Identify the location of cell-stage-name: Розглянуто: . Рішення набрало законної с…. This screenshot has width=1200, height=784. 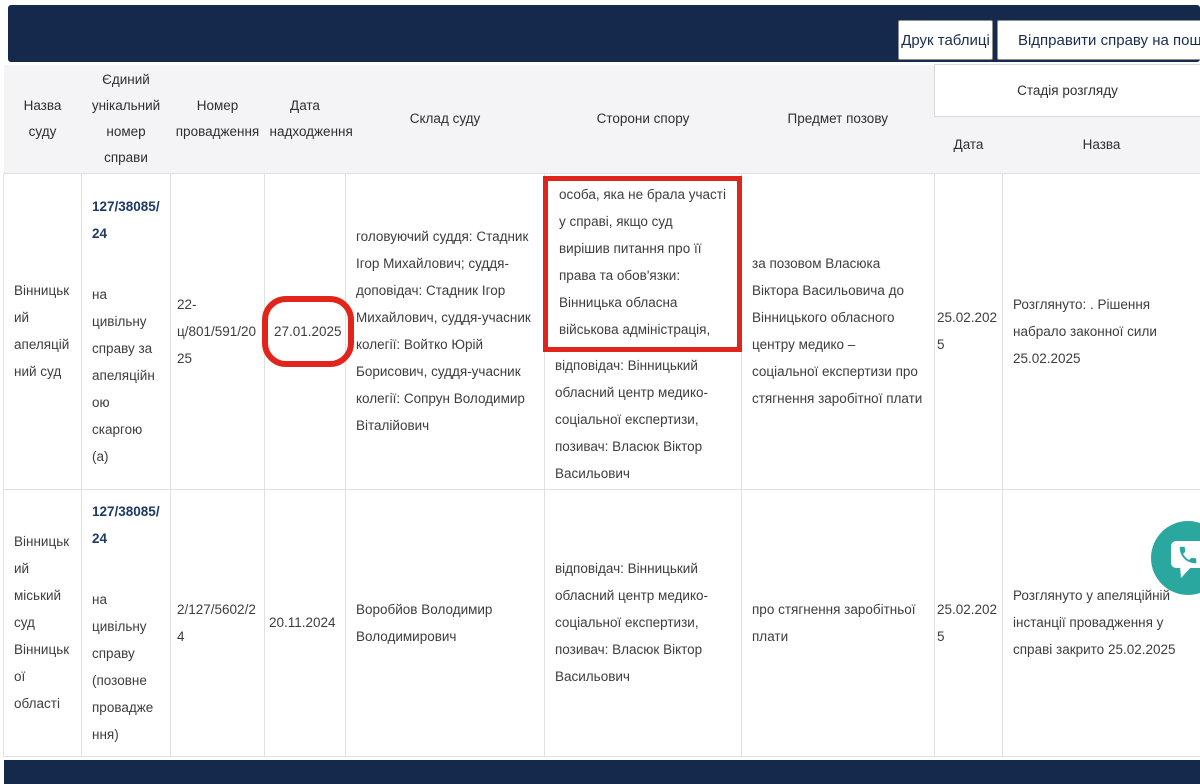
(1101, 331).